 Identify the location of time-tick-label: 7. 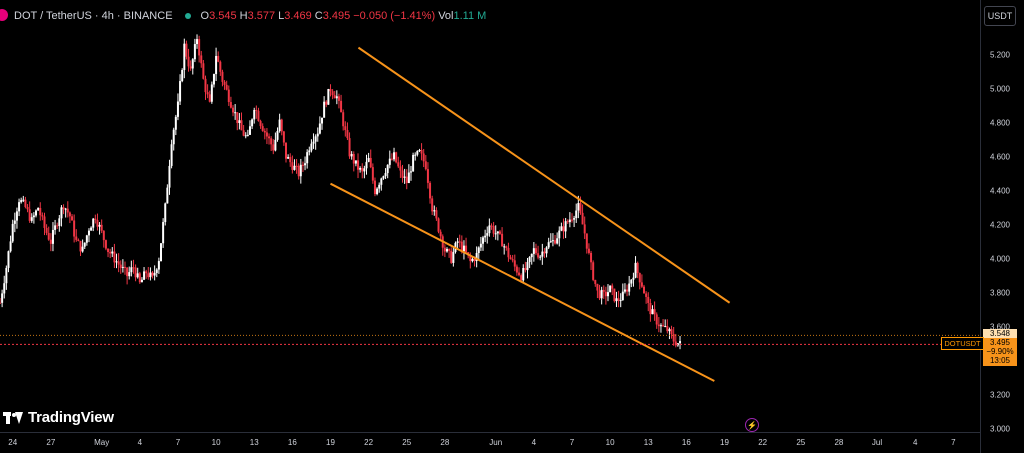
(178, 442).